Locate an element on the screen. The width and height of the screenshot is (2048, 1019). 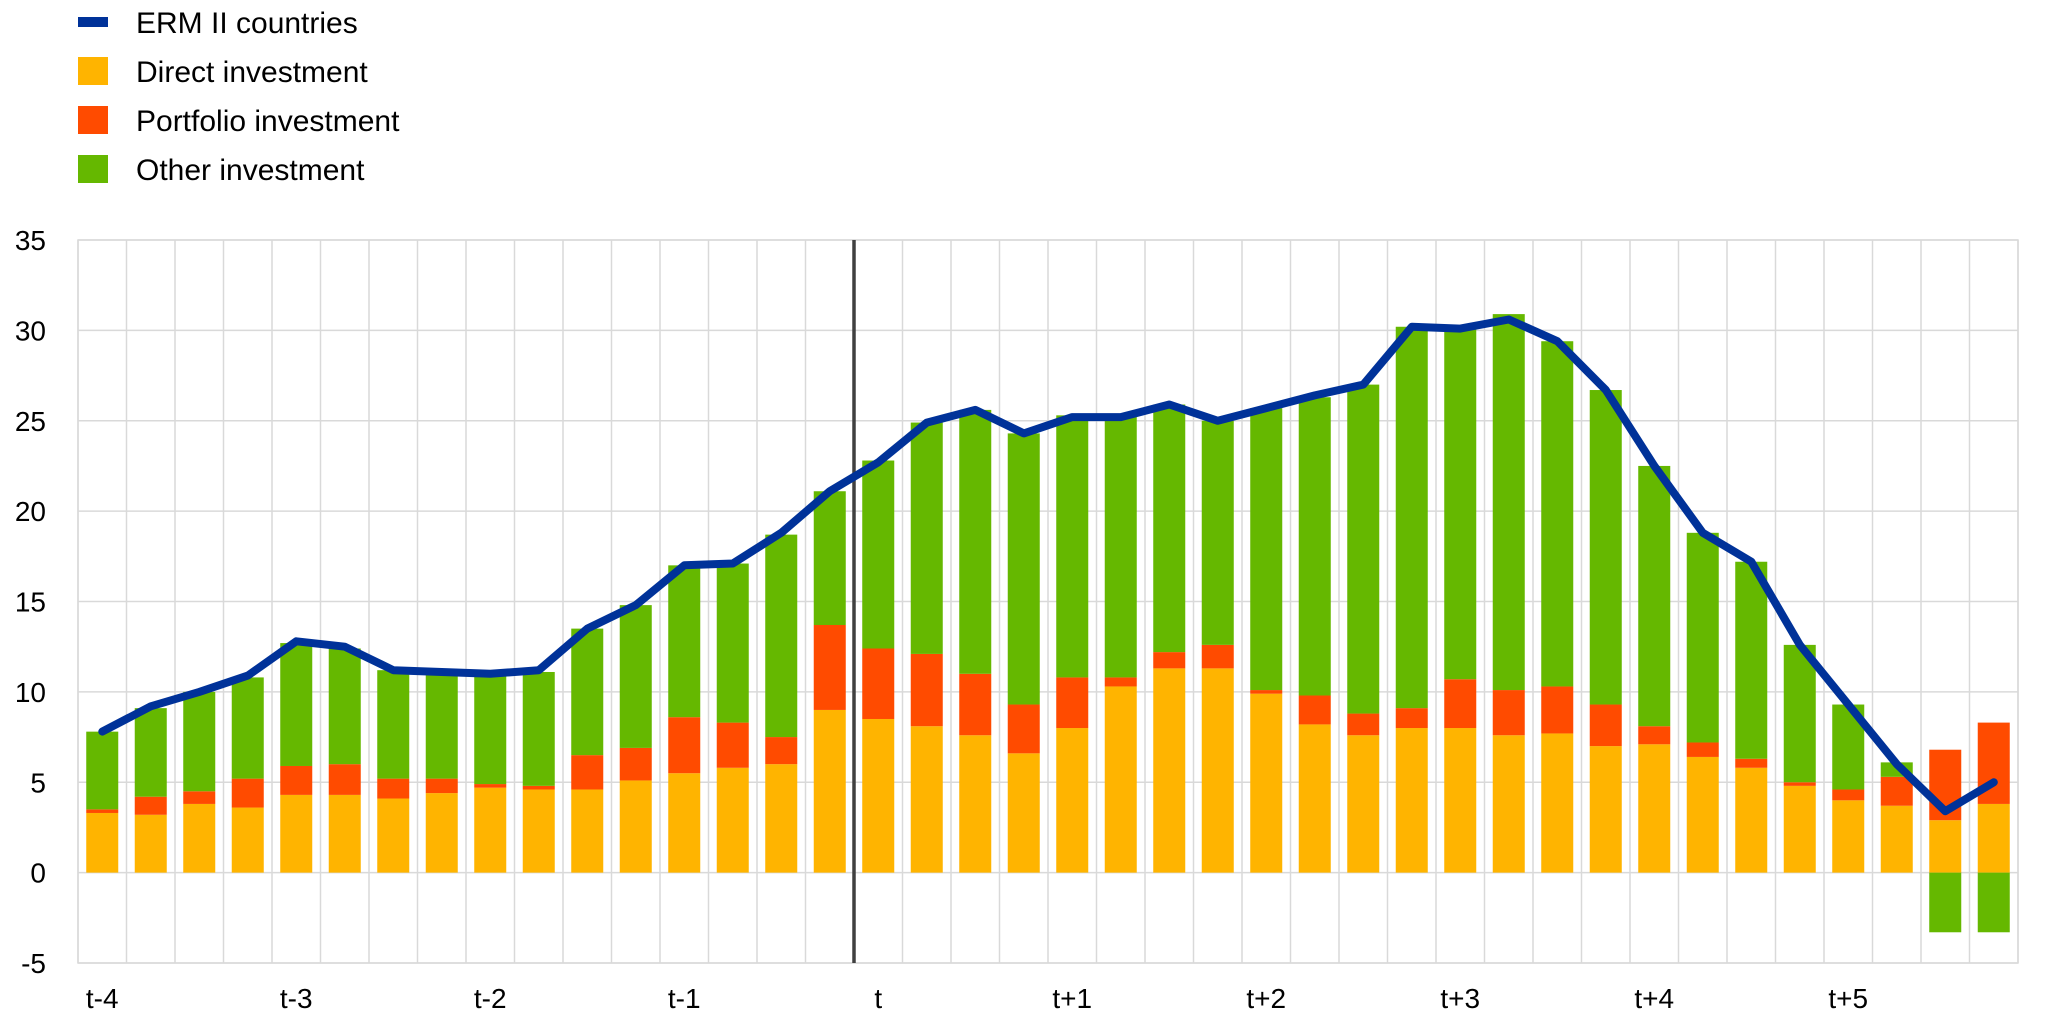
x-tick-label: t-4 is located at coordinates (102, 998).